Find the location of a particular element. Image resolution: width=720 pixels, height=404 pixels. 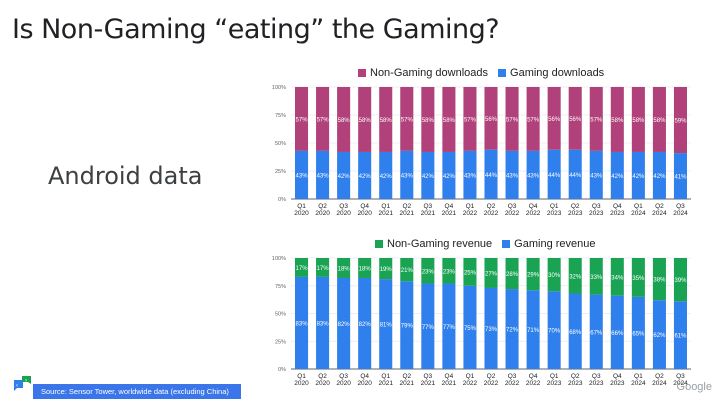

legend-non-gaming-revenue: Non-Gaming revenue is located at coordinates (433, 244).